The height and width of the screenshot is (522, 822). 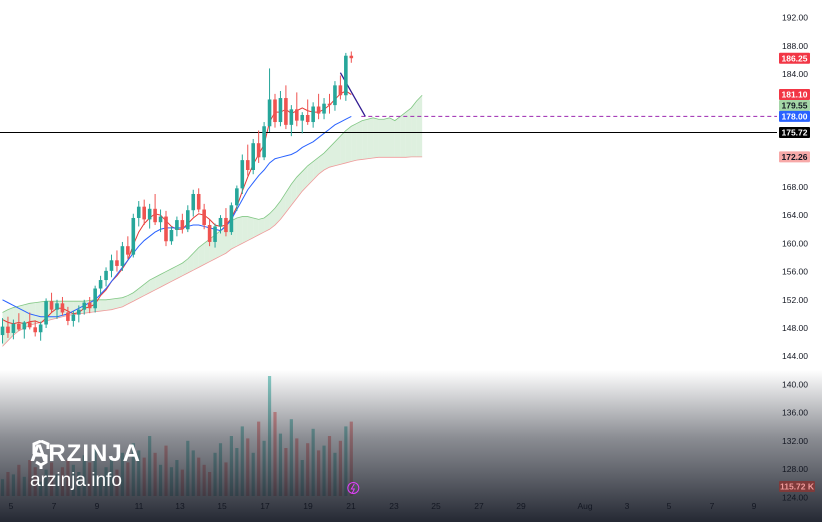 I want to click on x-tick-label: 13, so click(x=180, y=506).